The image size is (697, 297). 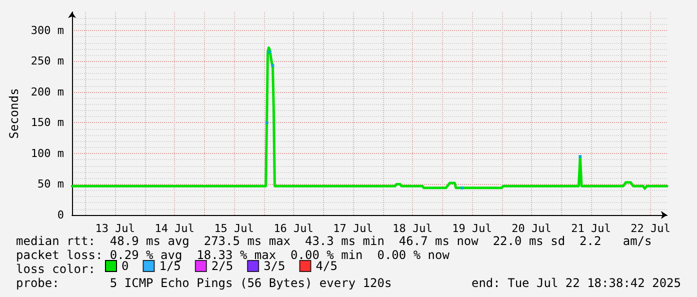 What do you see at coordinates (275, 266) in the screenshot?
I see `legend-label: 3/5` at bounding box center [275, 266].